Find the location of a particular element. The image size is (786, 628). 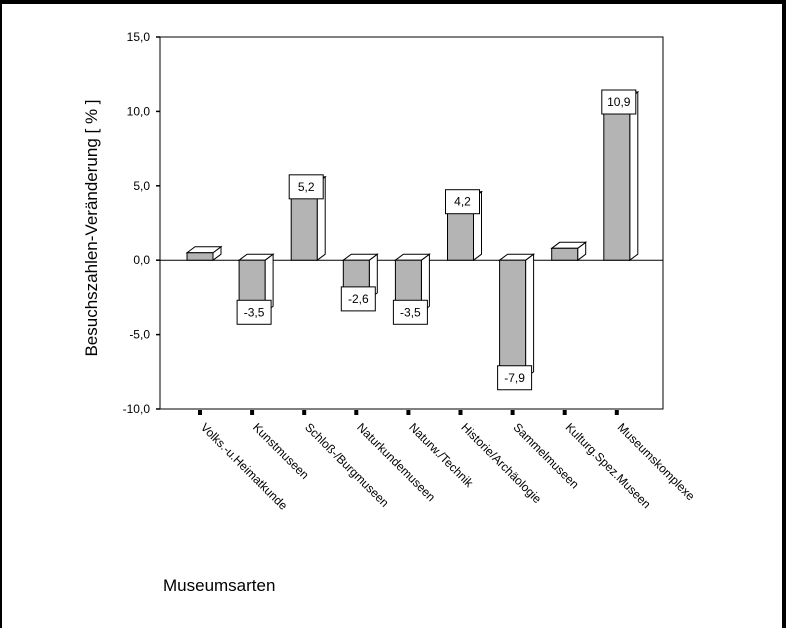

y-tick-label: 15,0 is located at coordinates (139, 37).